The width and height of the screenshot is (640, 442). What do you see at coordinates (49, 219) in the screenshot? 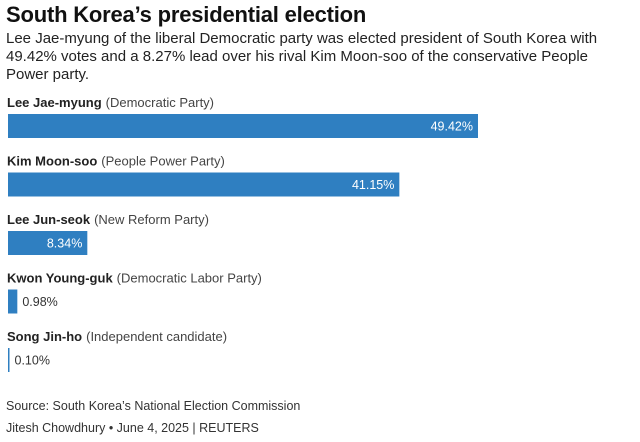
I see `candidate-name: Lee Jun-seok` at bounding box center [49, 219].